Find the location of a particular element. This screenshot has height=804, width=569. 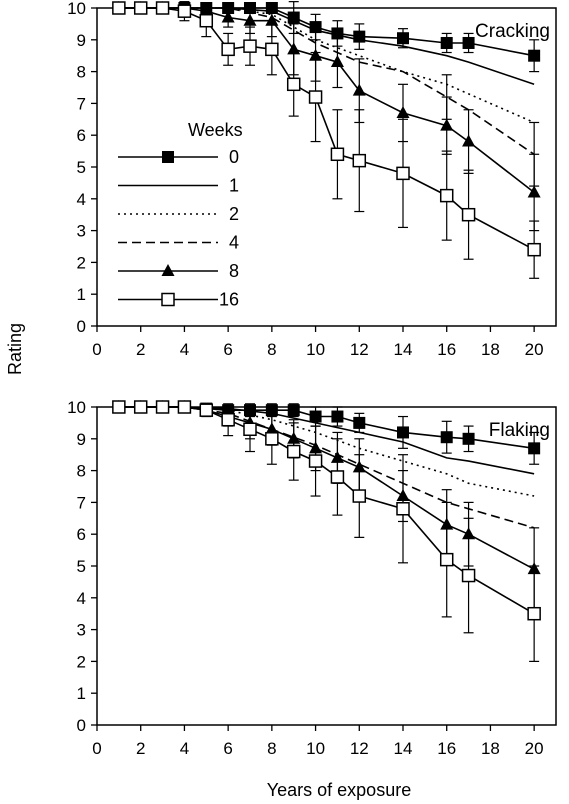

legend-label: 16 is located at coordinates (229, 300).